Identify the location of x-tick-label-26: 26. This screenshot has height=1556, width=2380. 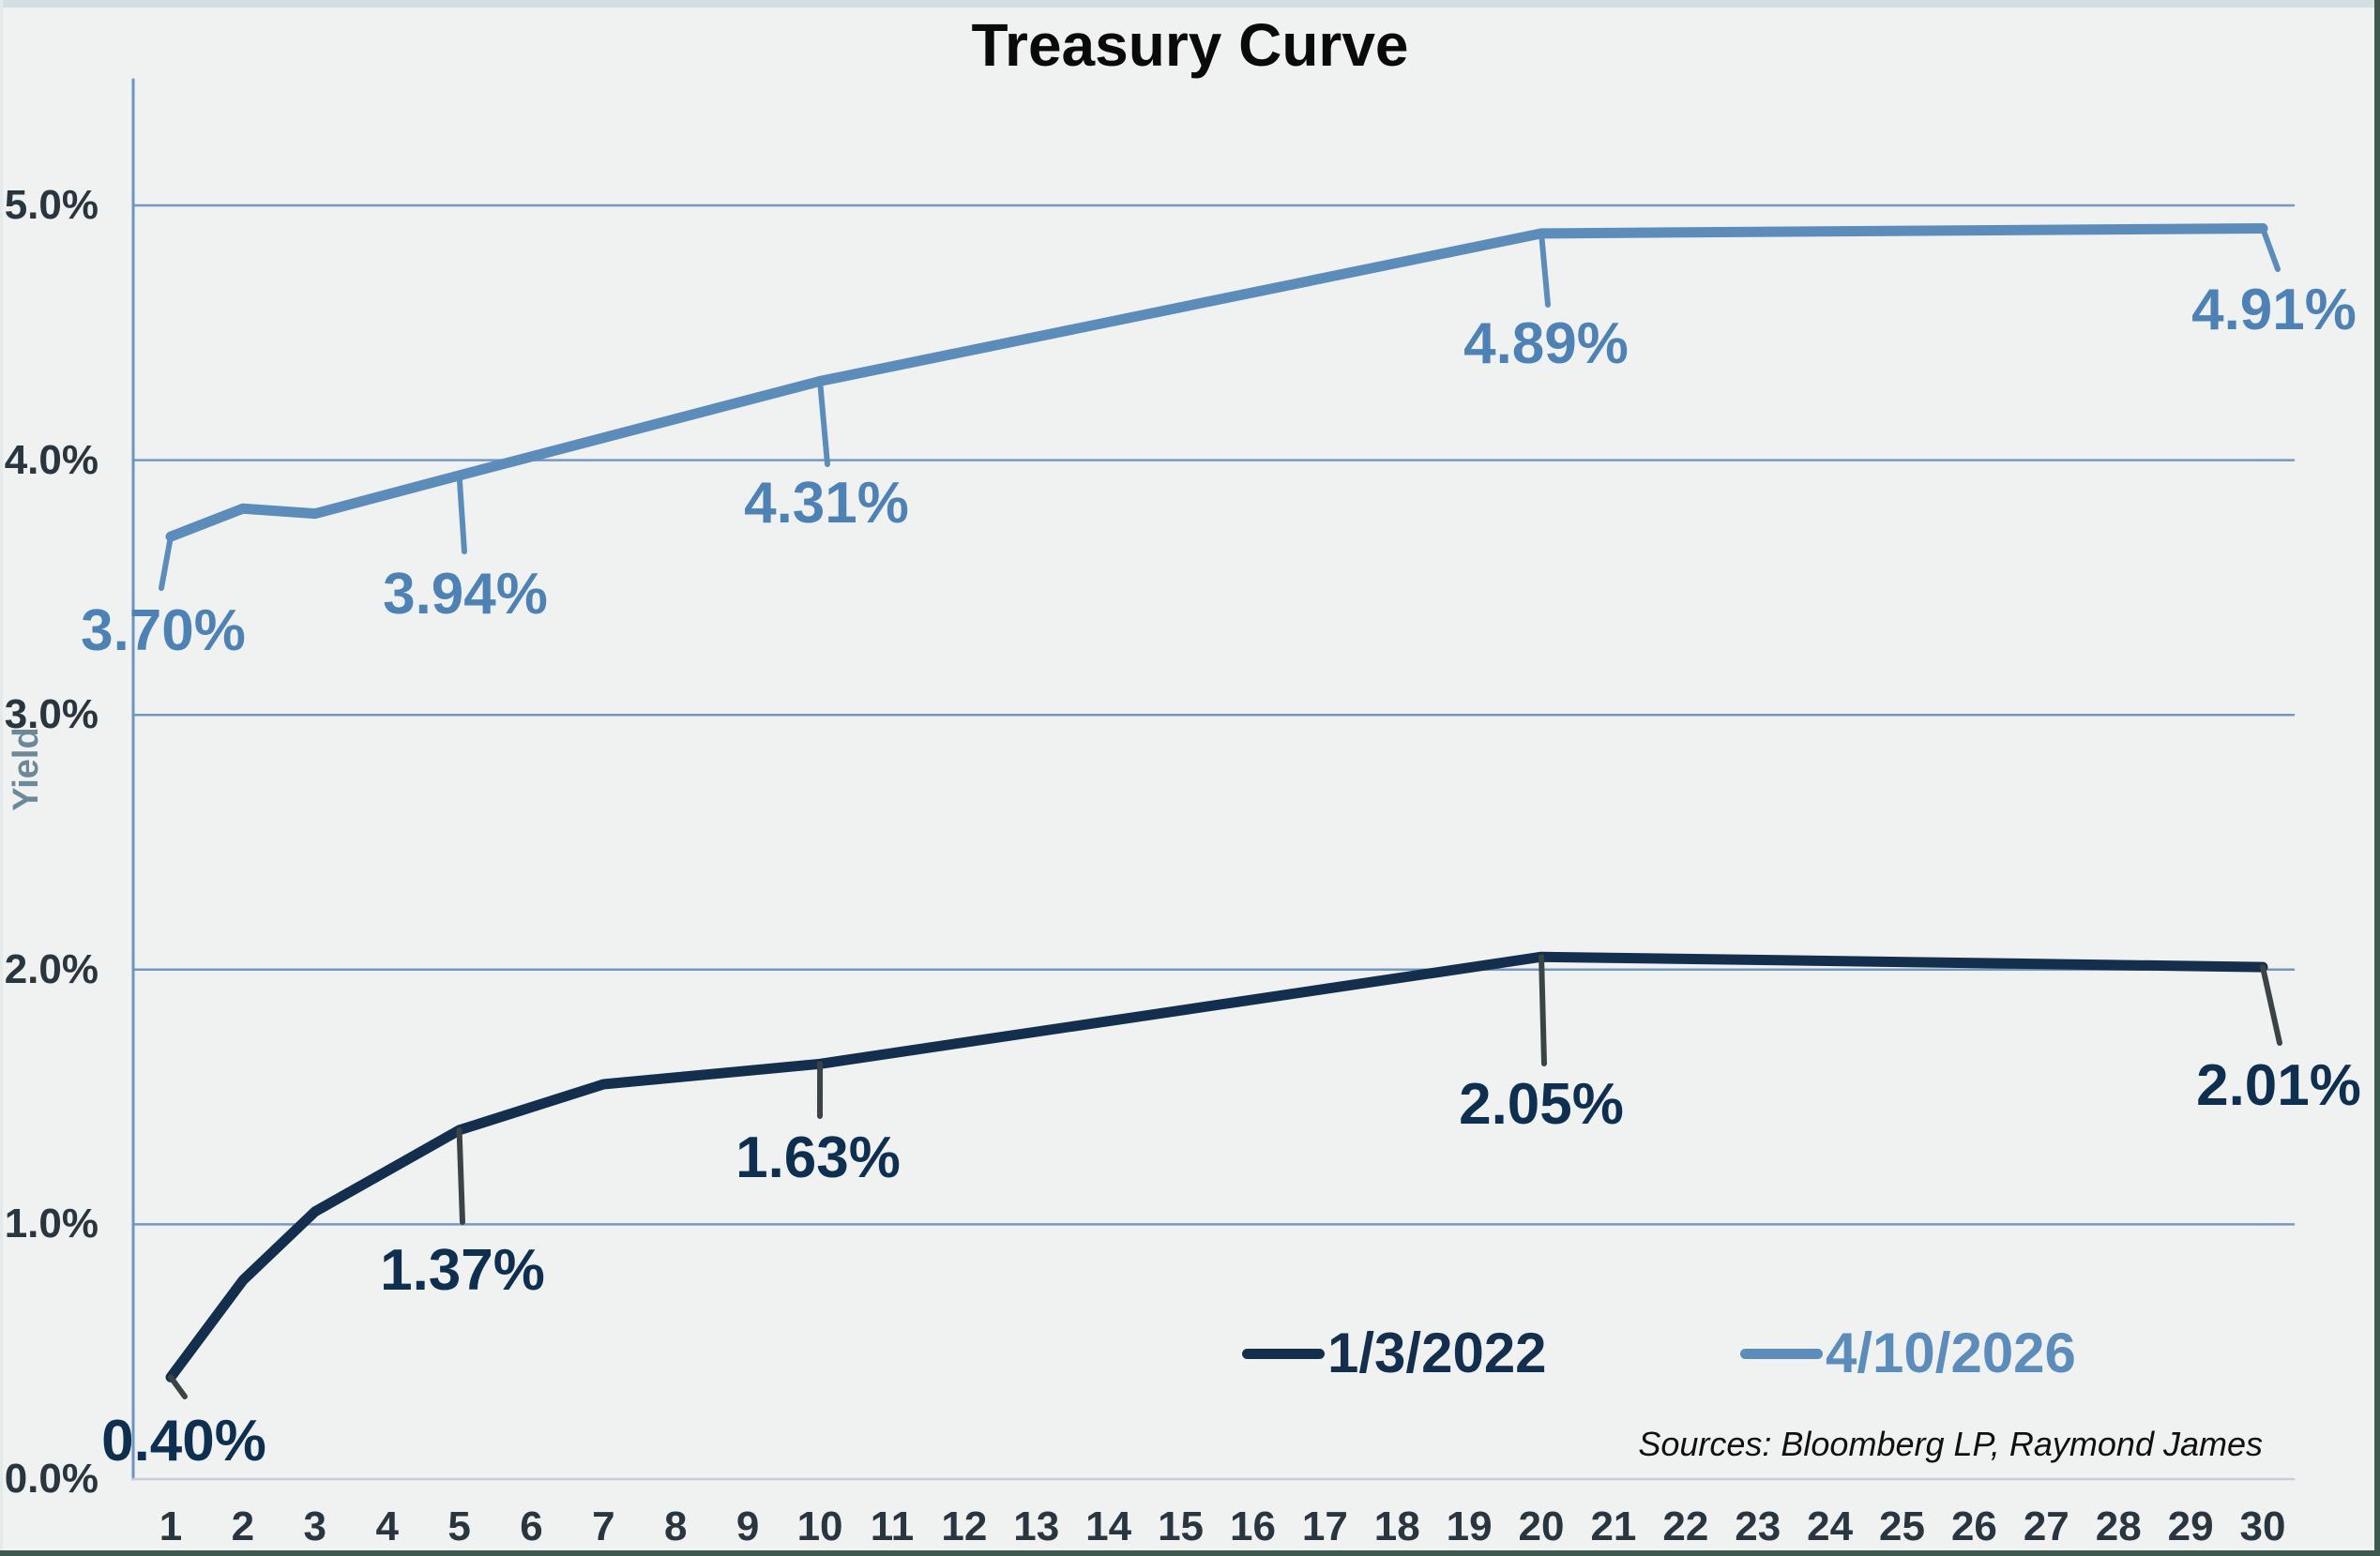
(1973, 1526).